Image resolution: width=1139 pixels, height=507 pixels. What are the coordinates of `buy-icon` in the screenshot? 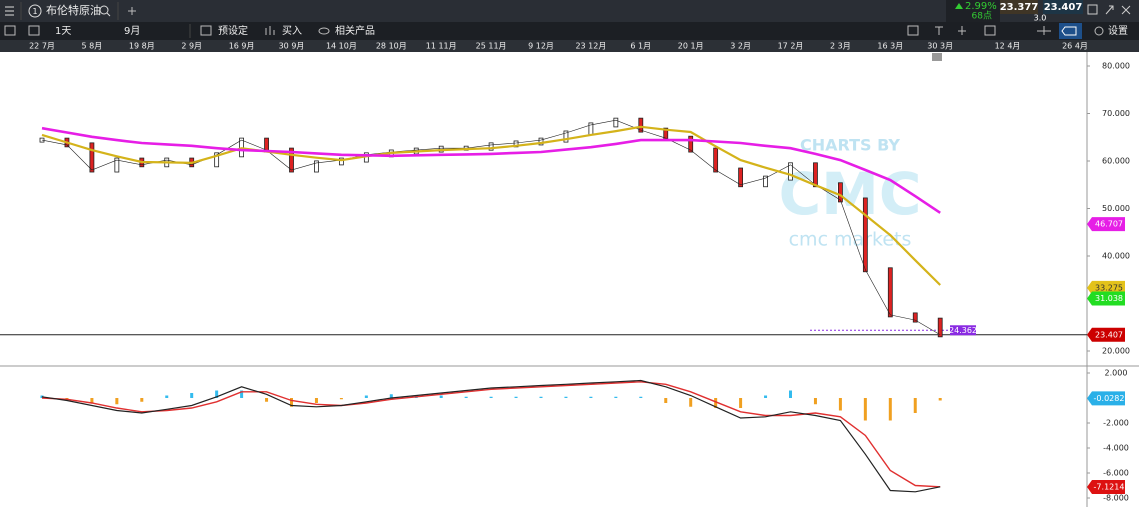 It's located at (270, 30).